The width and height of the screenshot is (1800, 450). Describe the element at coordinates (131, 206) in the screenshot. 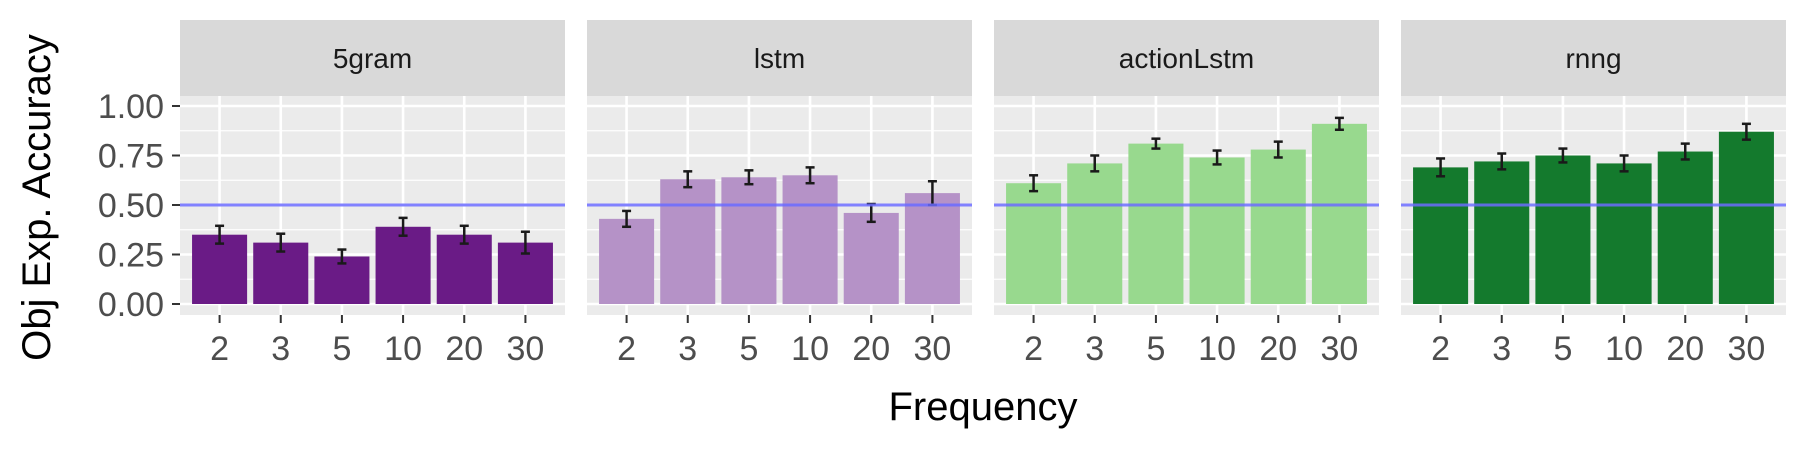

I see `y-tick-label: 0.50` at that location.